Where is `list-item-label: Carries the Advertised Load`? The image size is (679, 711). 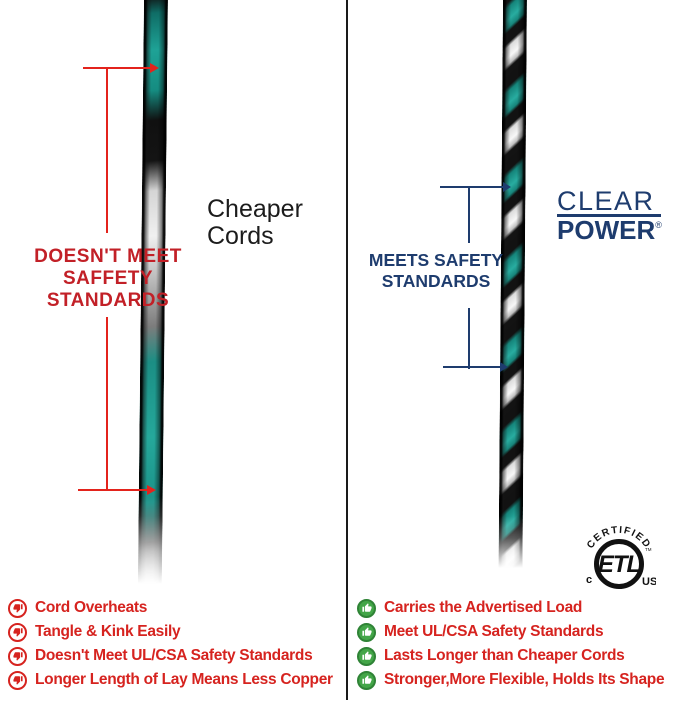 list-item-label: Carries the Advertised Load is located at coordinates (483, 607).